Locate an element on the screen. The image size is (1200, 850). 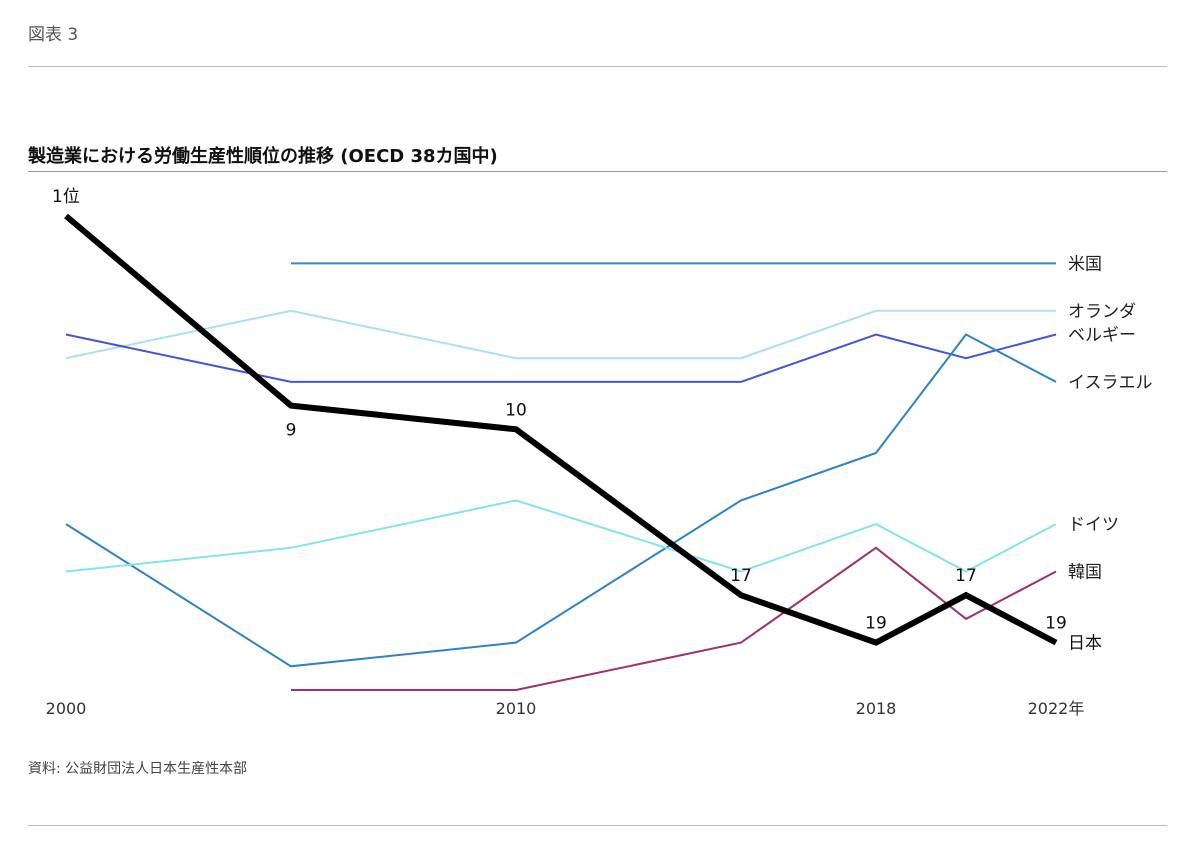
data-label-japan-2000: 1位 is located at coordinates (66, 197).